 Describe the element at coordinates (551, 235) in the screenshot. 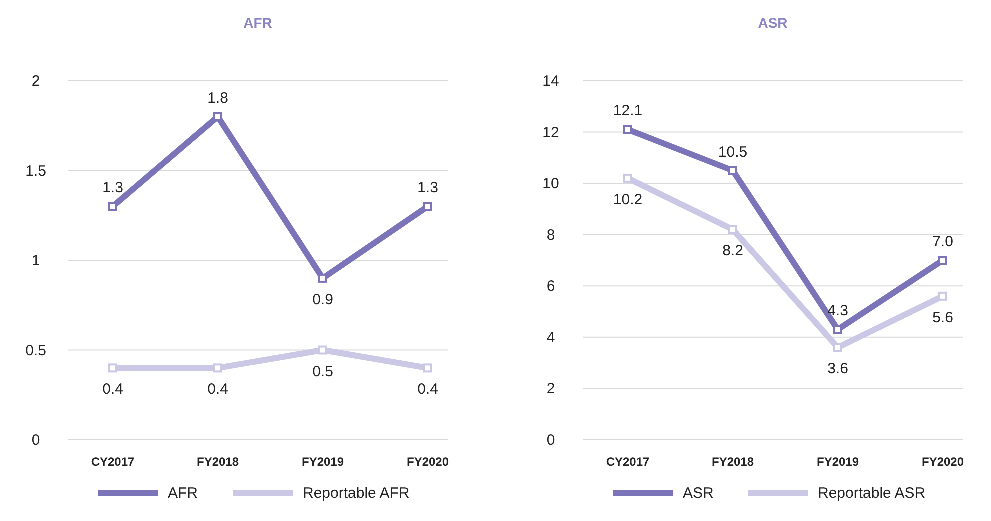

I see `y-tick-label: 8` at that location.